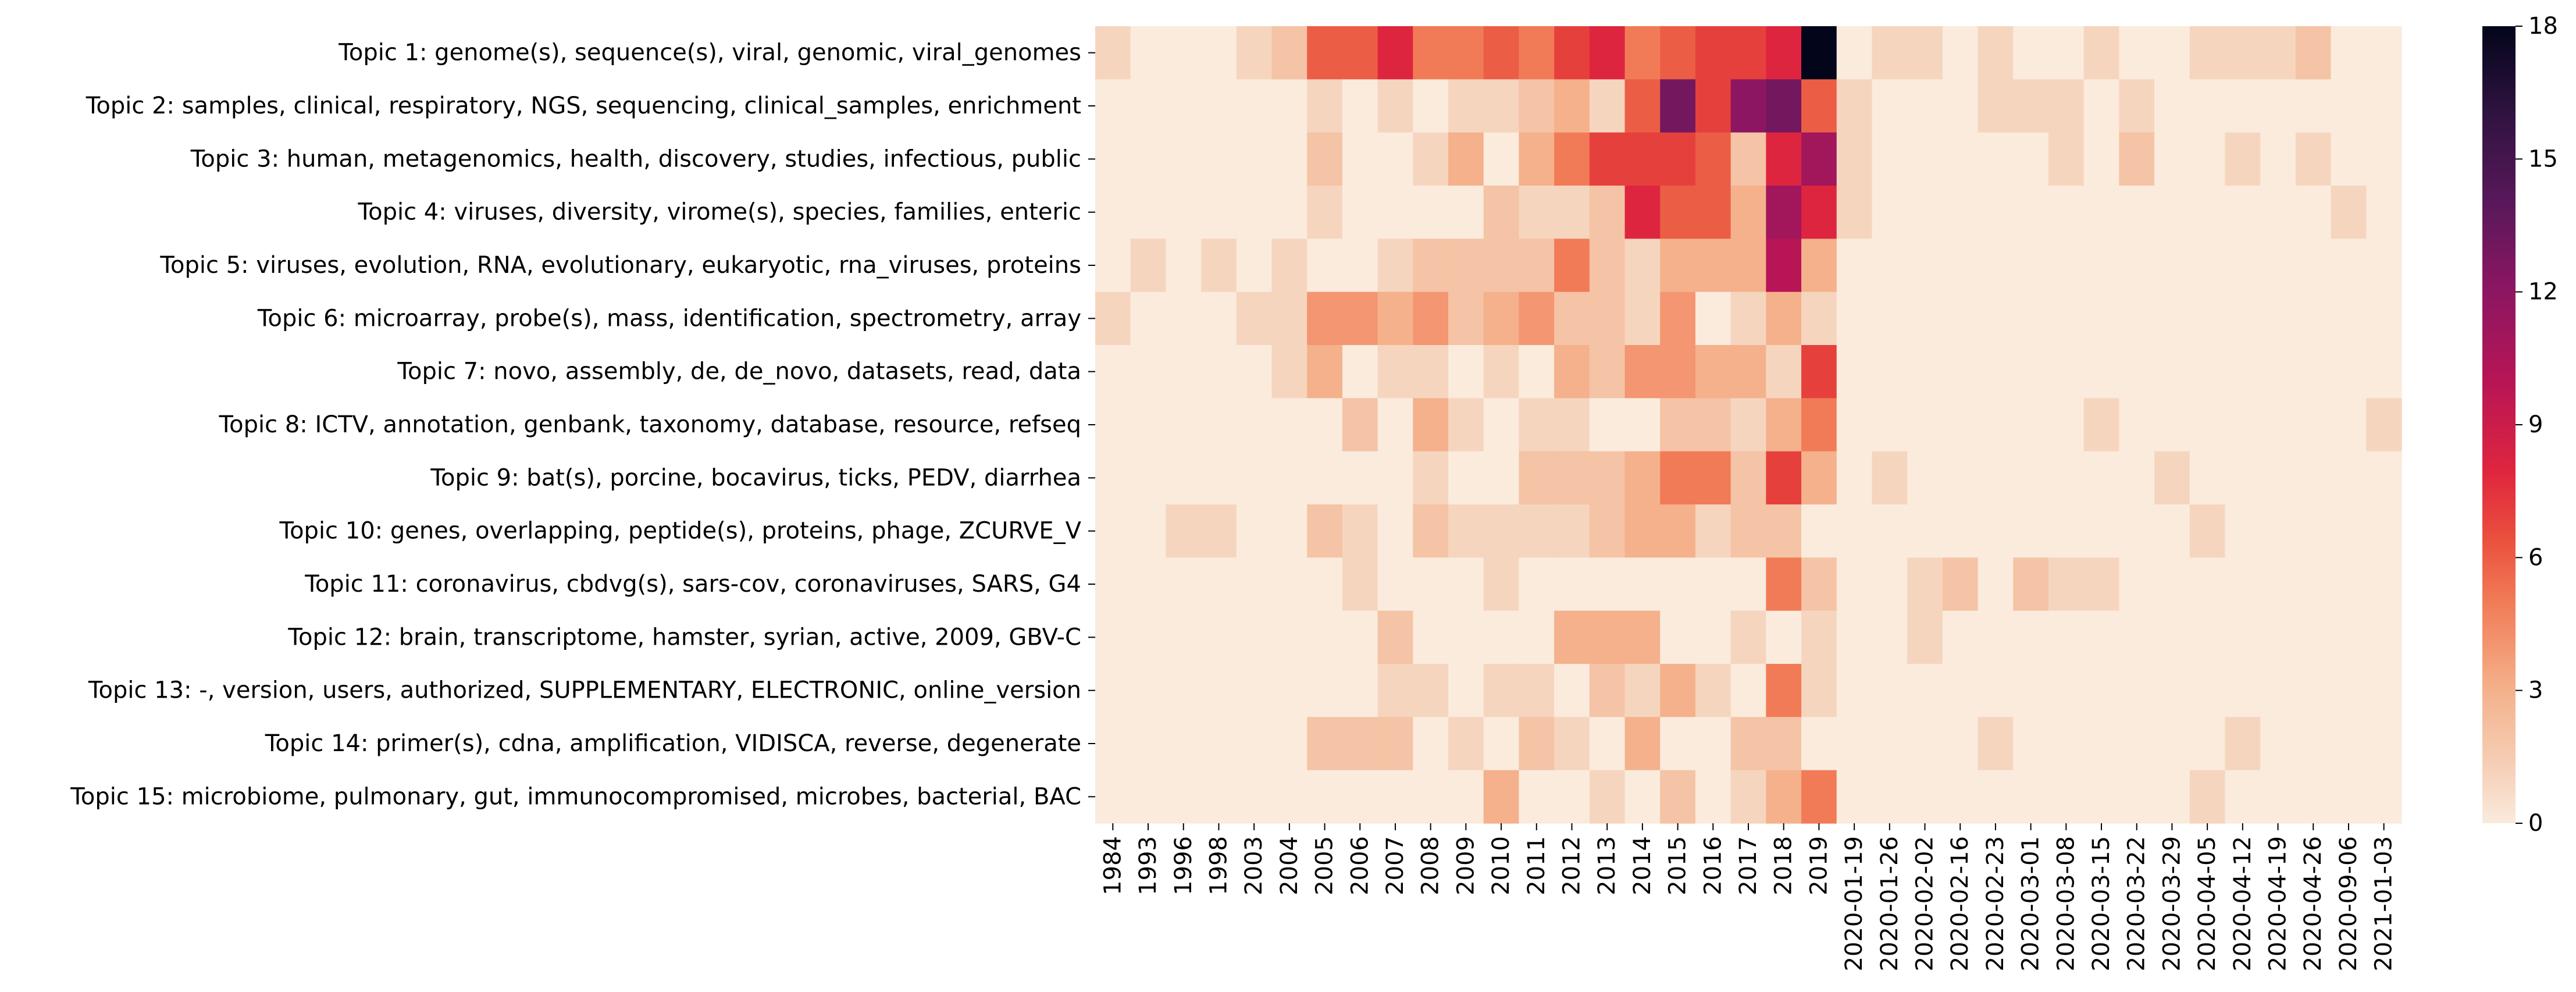  What do you see at coordinates (2499, 424) in the screenshot?
I see `colorbar-gradient` at bounding box center [2499, 424].